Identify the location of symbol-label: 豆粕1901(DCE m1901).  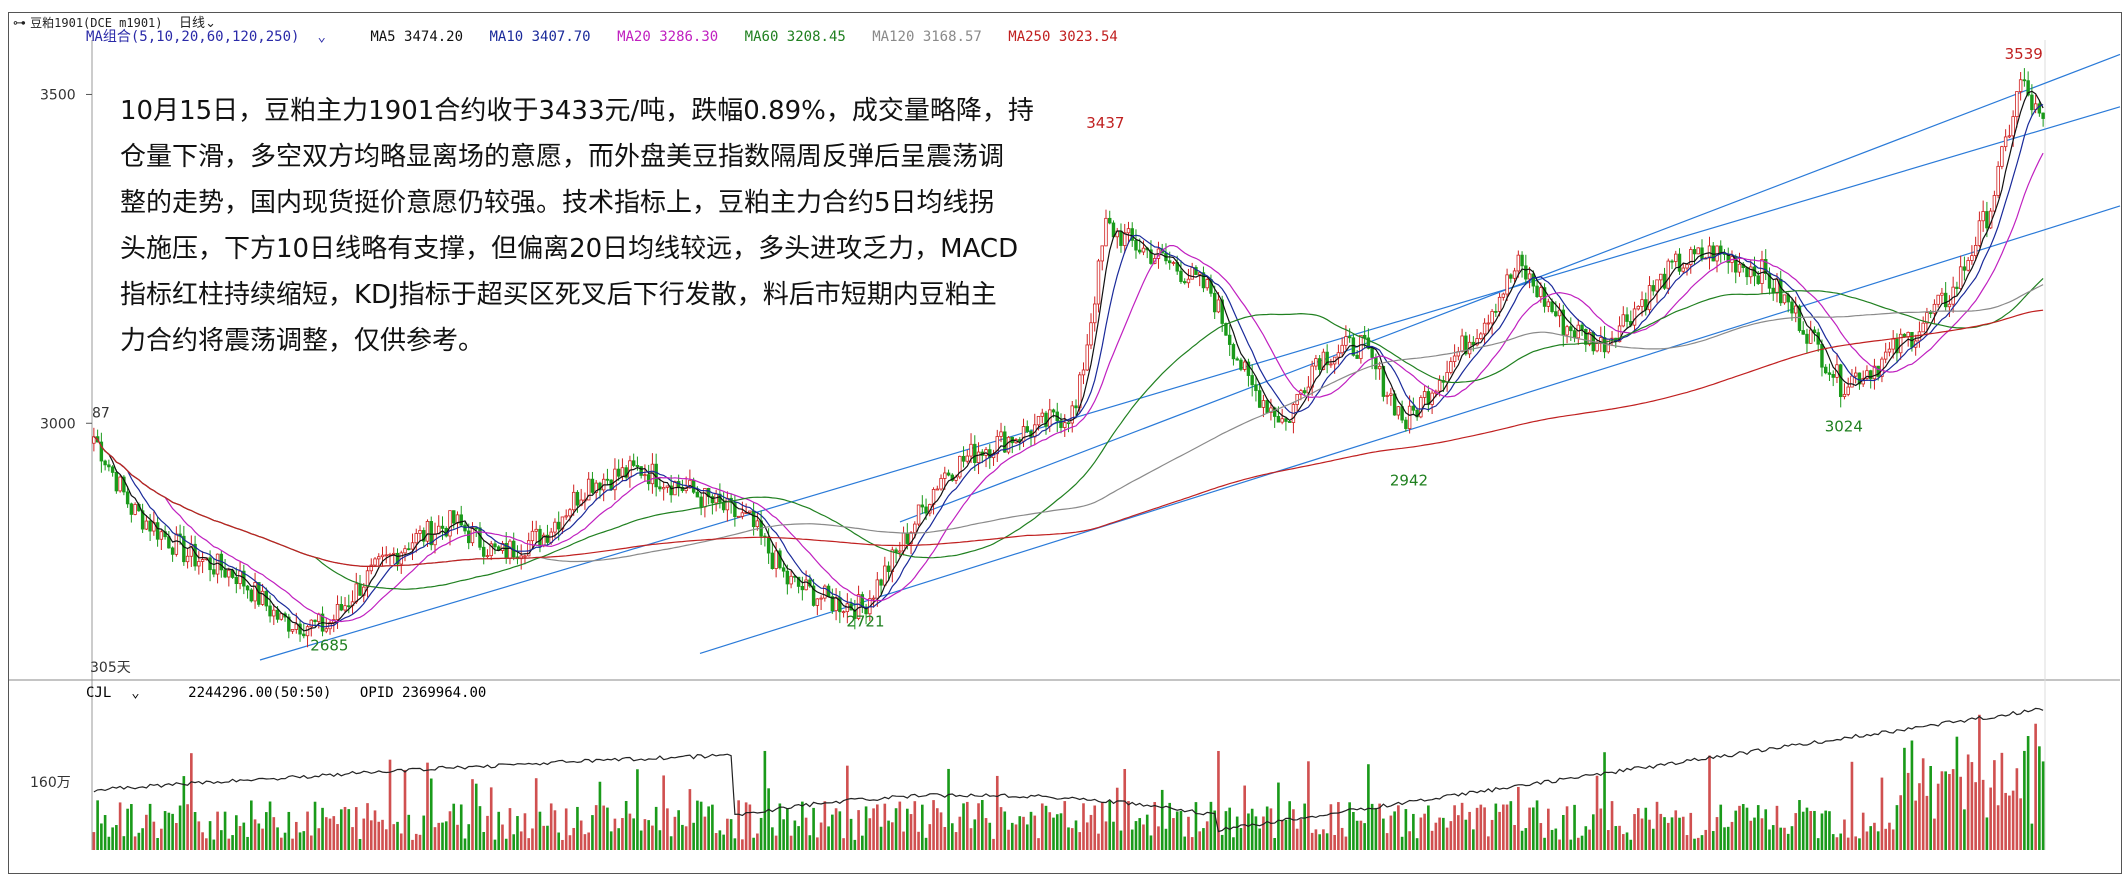
(96, 23).